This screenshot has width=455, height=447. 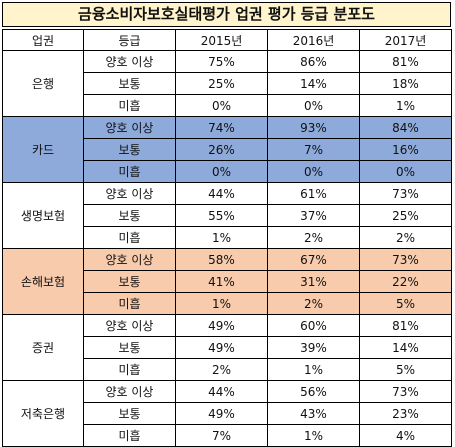 I want to click on sector-name: 은행, so click(x=43, y=83).